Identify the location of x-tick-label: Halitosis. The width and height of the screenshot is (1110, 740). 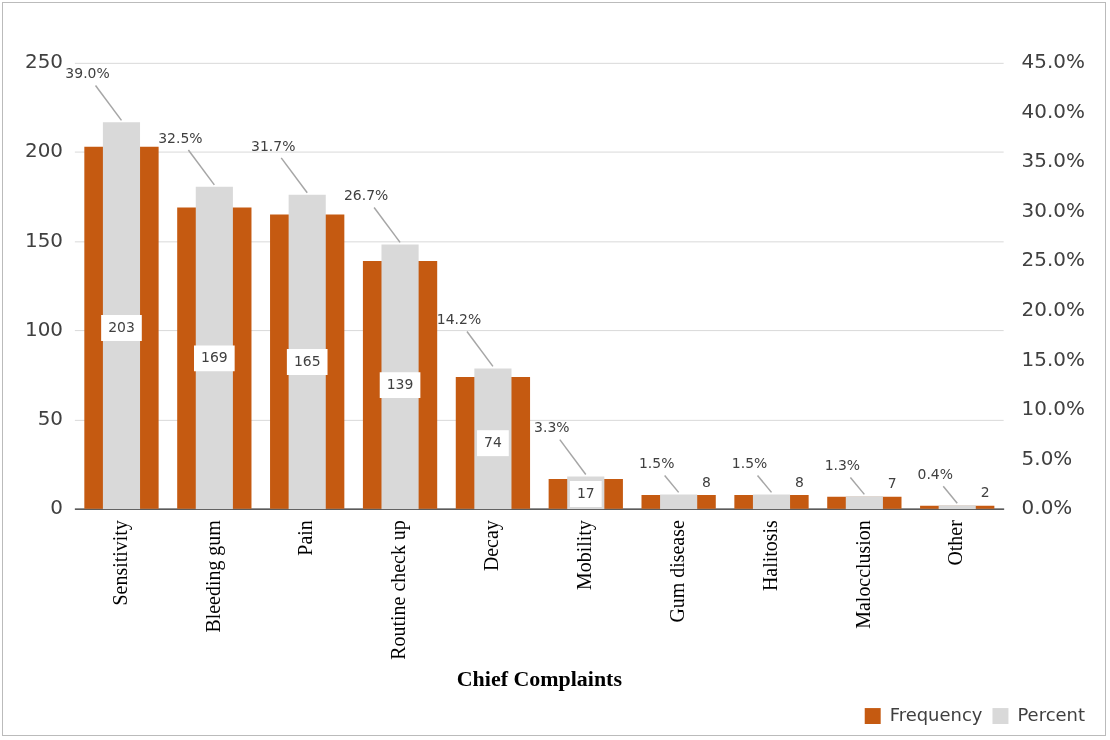
(769, 556).